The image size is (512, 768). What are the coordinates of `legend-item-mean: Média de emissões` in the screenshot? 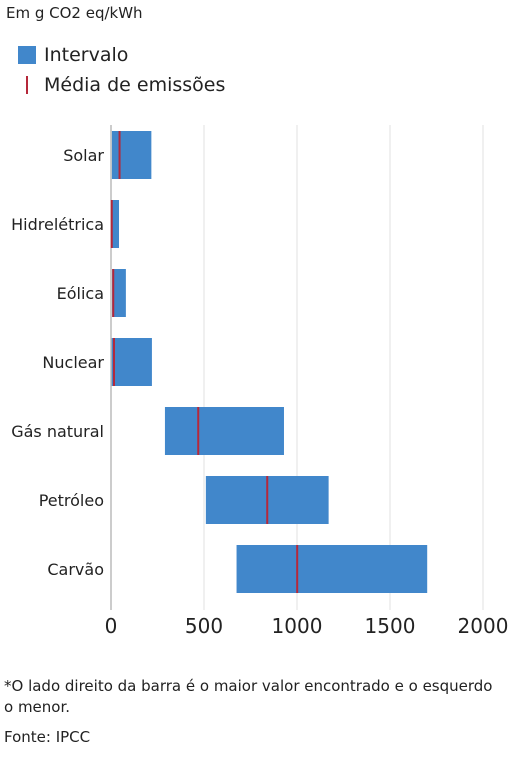 It's located at (121, 85).